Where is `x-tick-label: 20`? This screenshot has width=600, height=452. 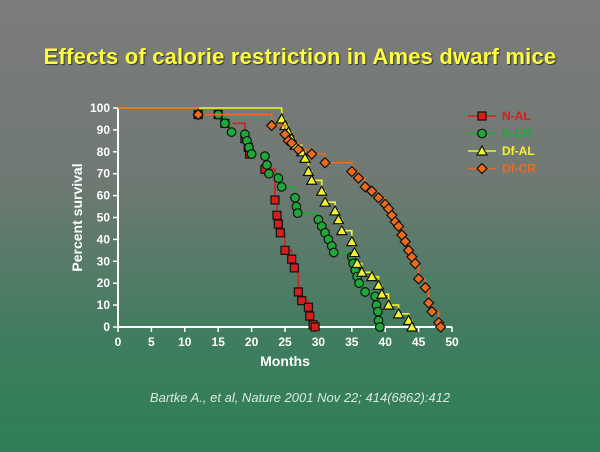 x-tick-label: 20 is located at coordinates (252, 342).